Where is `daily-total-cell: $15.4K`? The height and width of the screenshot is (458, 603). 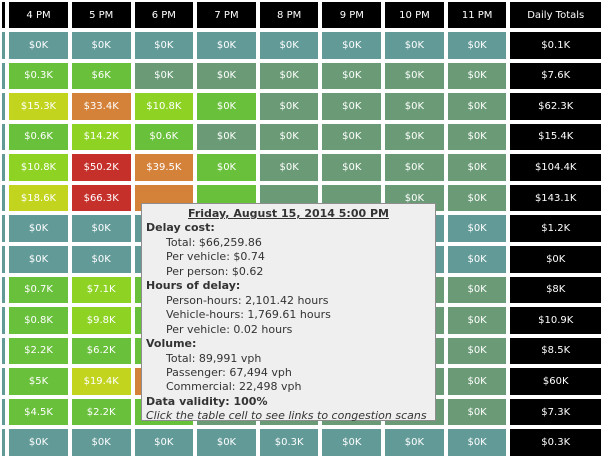 daily-total-cell: $15.4K is located at coordinates (555, 137).